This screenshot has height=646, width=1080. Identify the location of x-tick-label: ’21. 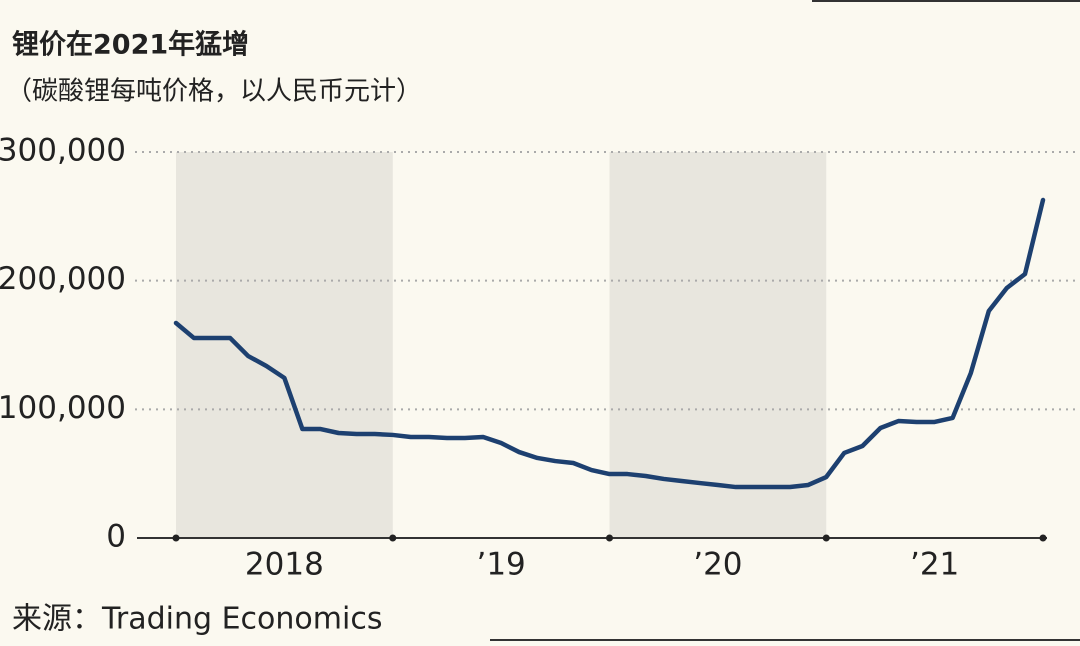
(934, 565).